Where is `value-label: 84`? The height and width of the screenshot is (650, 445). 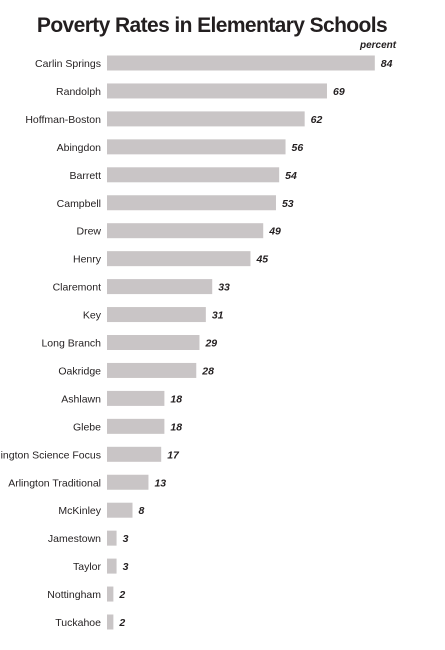
value-label: 84 is located at coordinates (387, 64).